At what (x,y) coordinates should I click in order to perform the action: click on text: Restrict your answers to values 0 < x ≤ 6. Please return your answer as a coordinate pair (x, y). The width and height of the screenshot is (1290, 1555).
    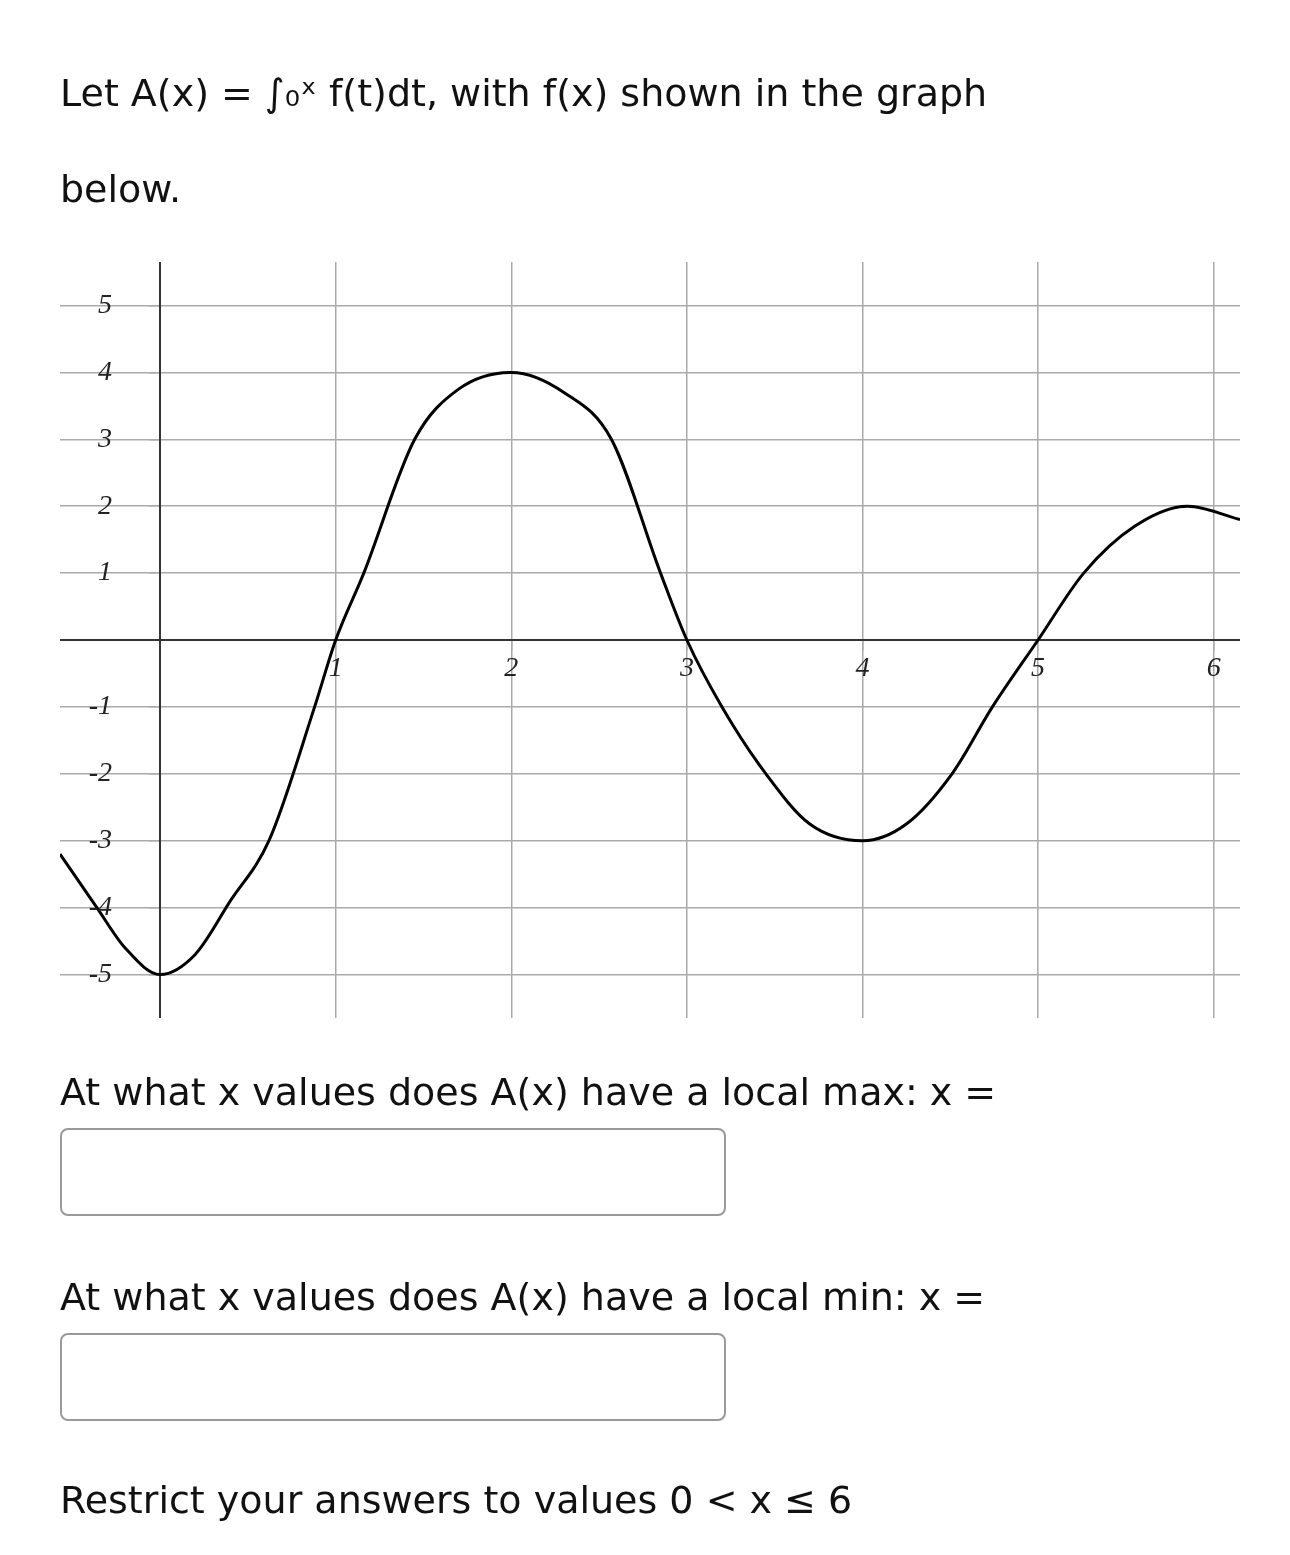
    Looking at the image, I should click on (456, 1500).